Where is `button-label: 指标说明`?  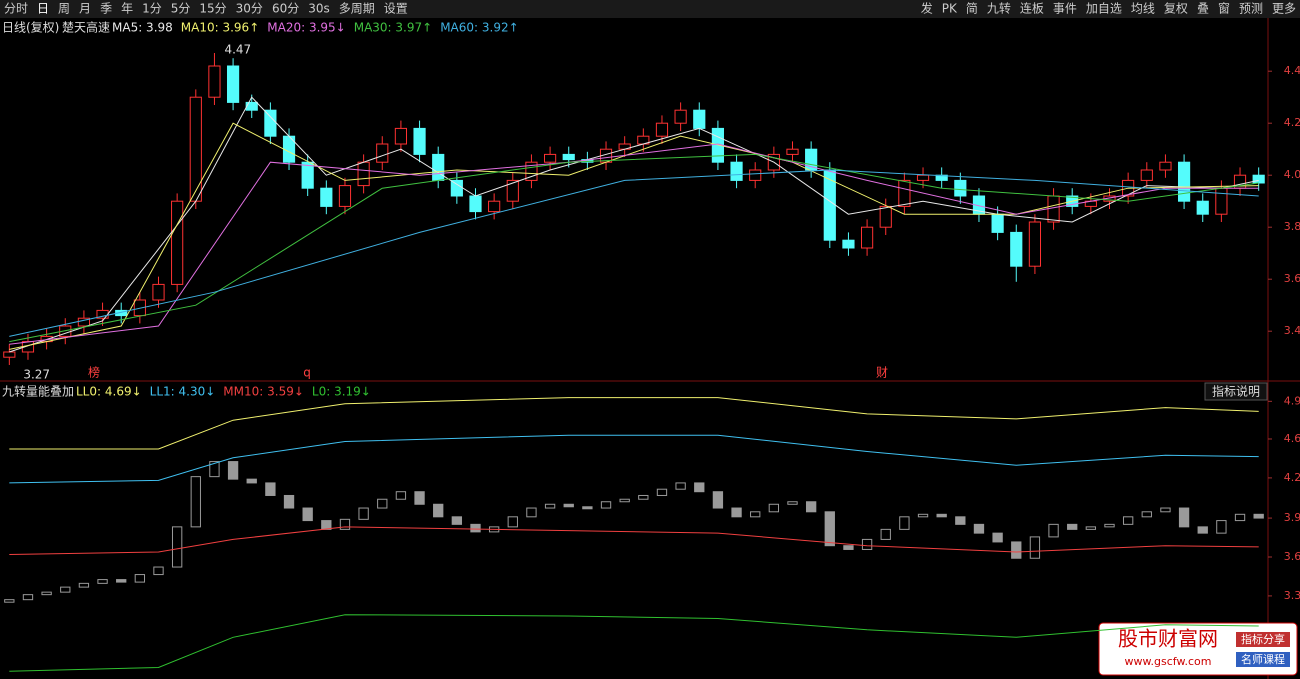 button-label: 指标说明 is located at coordinates (1236, 391).